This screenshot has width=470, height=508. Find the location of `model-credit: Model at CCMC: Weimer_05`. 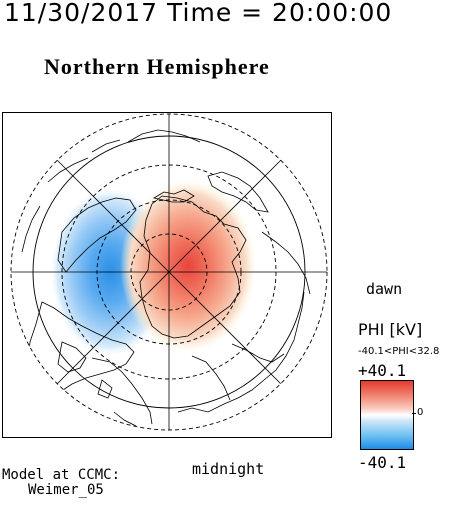

model-credit: Model at CCMC: Weimer_05 is located at coordinates (61, 483).